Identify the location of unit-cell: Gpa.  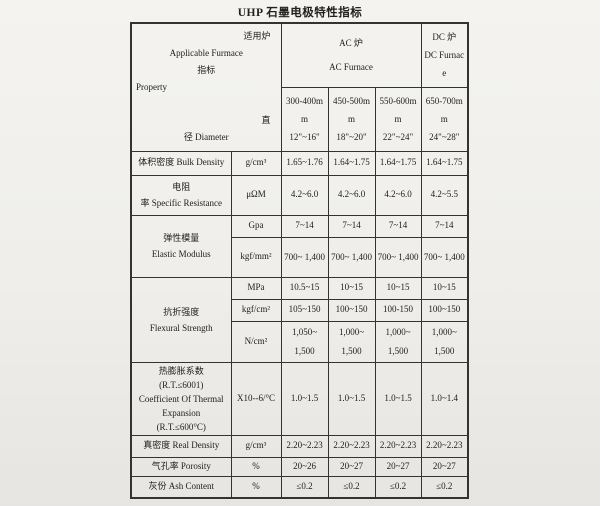
(256, 226).